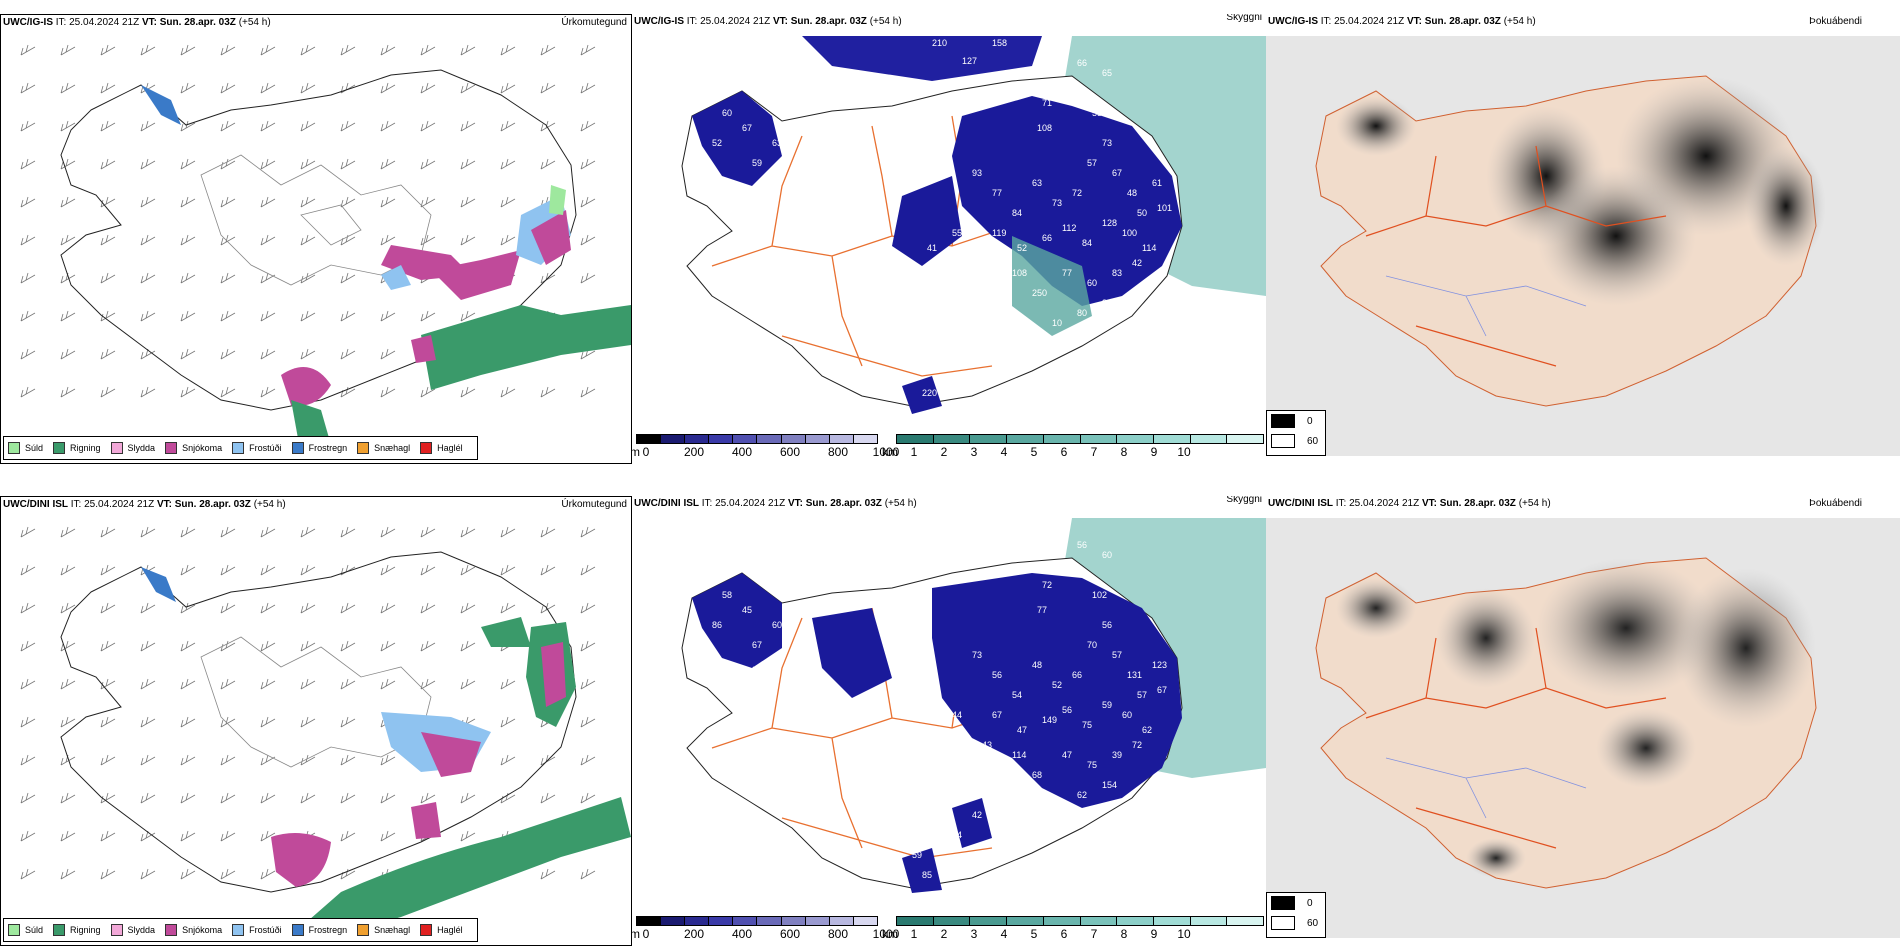 The width and height of the screenshot is (1900, 950). What do you see at coordinates (202, 448) in the screenshot?
I see `legend-label: Snjókoma` at bounding box center [202, 448].